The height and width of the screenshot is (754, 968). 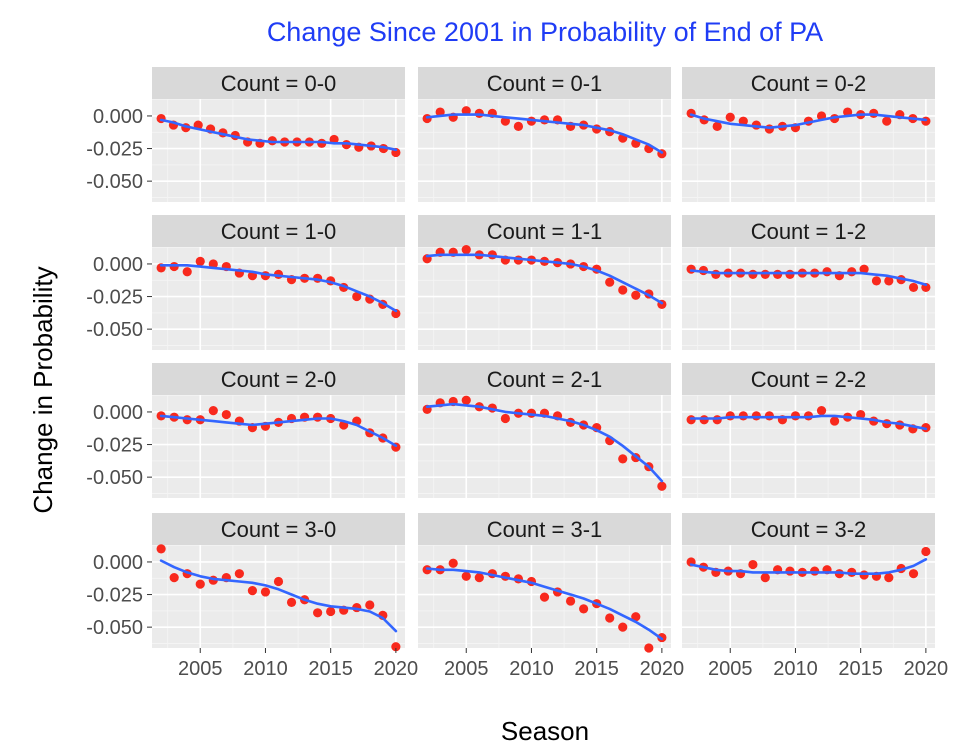 I want to click on facet-panel: Count = 0-1, so click(x=544, y=134).